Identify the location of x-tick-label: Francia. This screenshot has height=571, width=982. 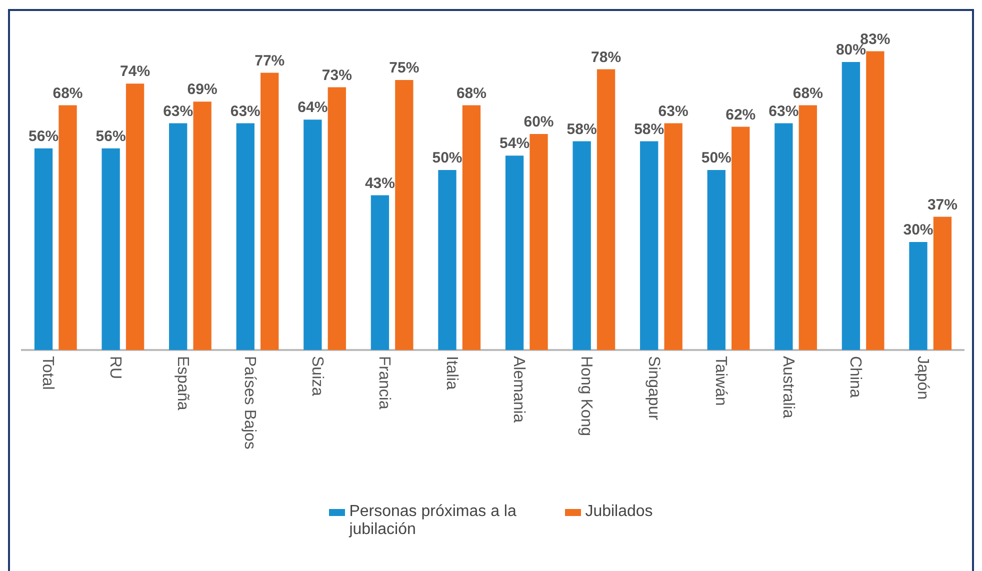
(384, 383).